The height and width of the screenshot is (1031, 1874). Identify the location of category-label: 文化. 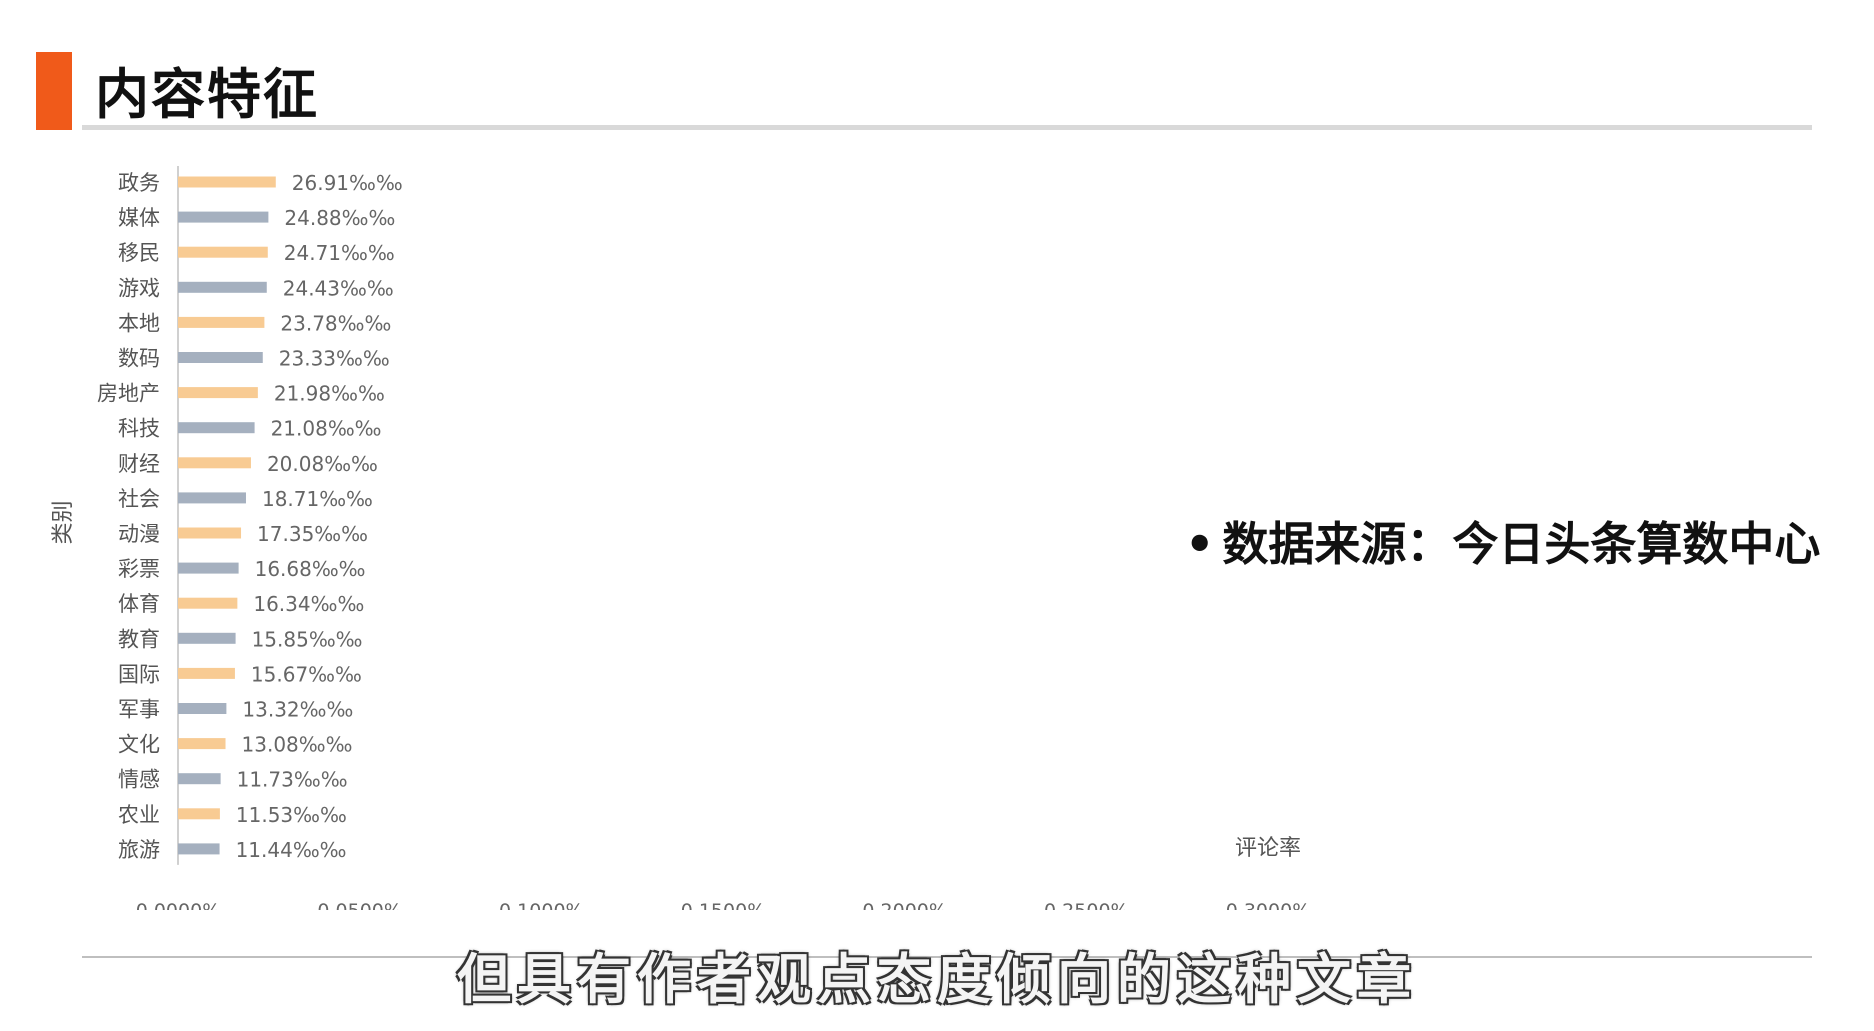
(139, 745).